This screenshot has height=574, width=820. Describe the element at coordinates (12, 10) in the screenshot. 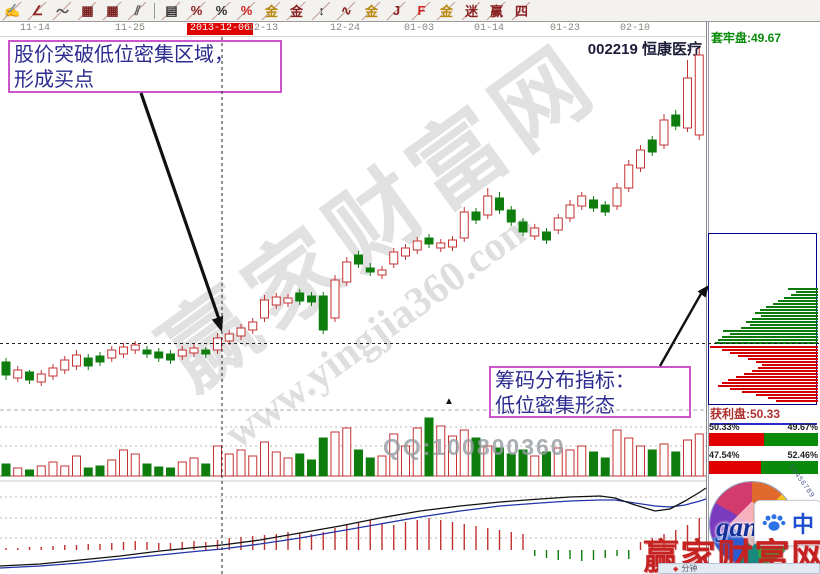

I see `draw-pencil-icon: ✍` at that location.